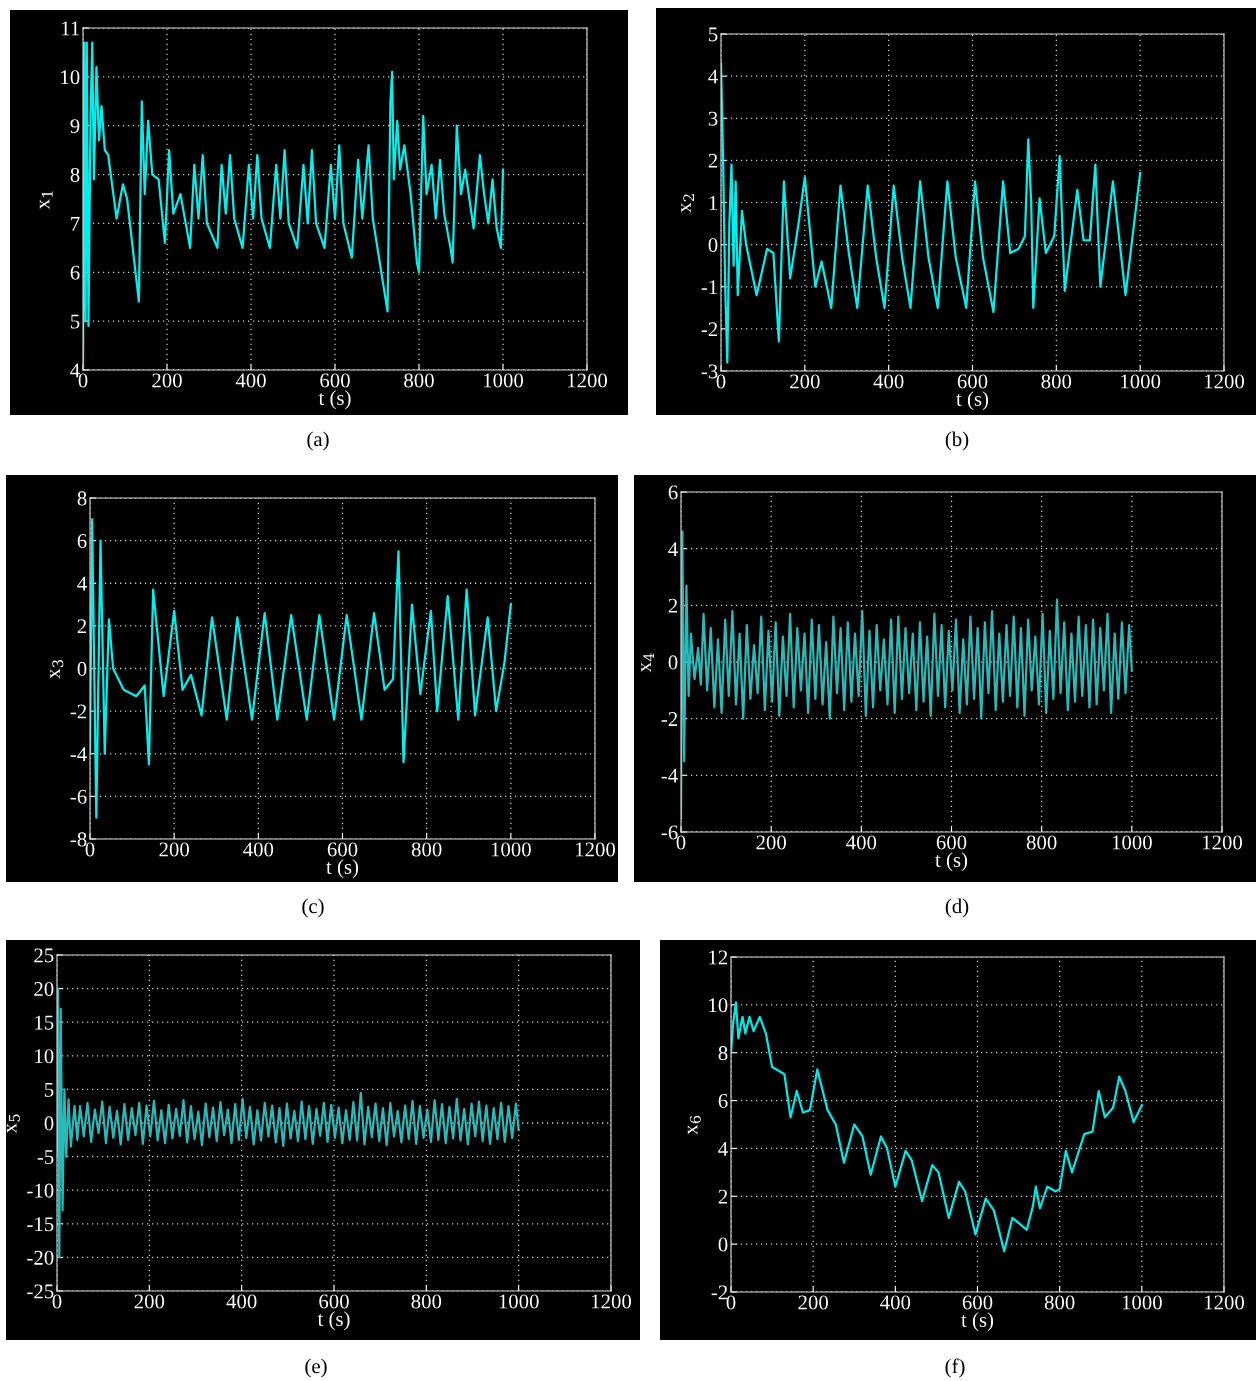 The height and width of the screenshot is (1381, 1260). Describe the element at coordinates (709, 287) in the screenshot. I see `y-tick-label: -1` at that location.